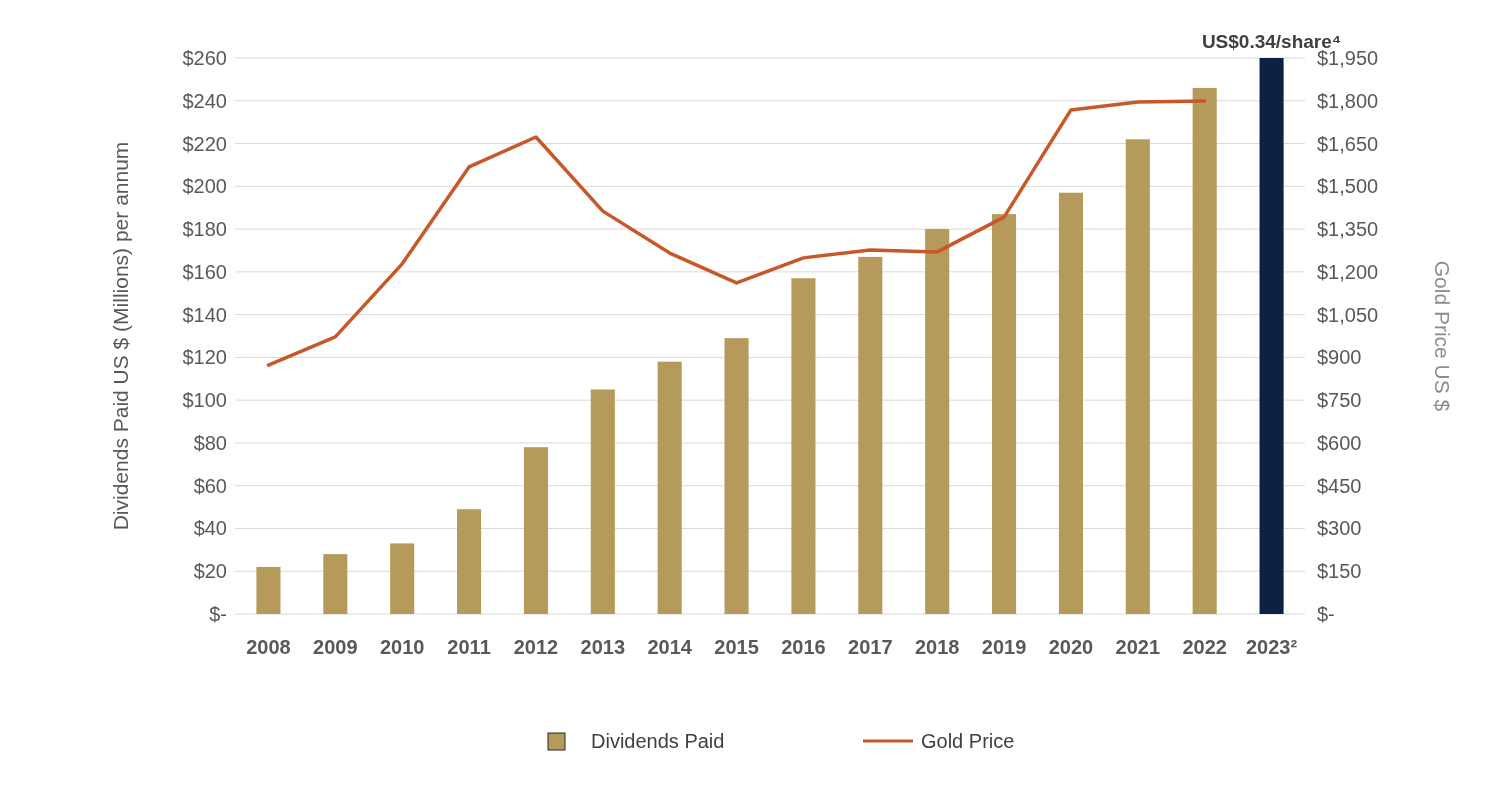 The image size is (1509, 789). I want to click on y-tick-label: $180, so click(204, 229).